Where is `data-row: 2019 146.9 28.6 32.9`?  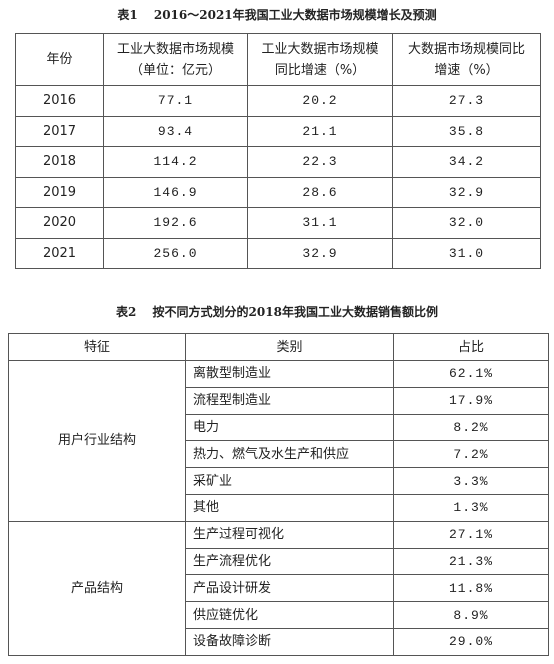 data-row: 2019 146.9 28.6 32.9 is located at coordinates (278, 192).